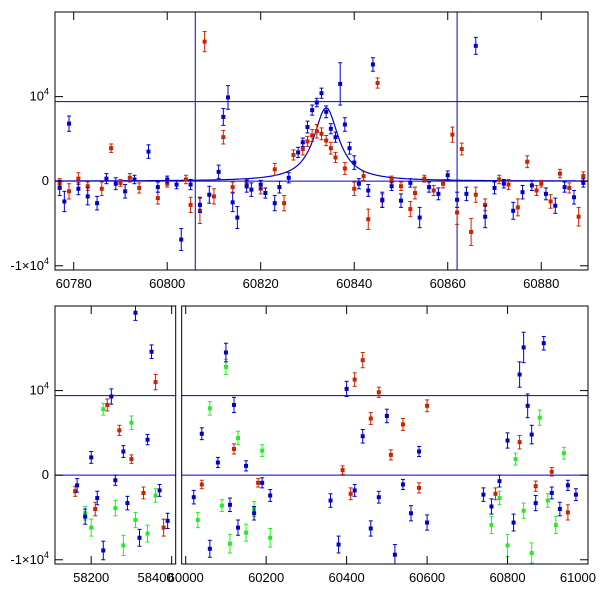 The image size is (600, 600). I want to click on y-tick-label: 104, so click(39, 95).